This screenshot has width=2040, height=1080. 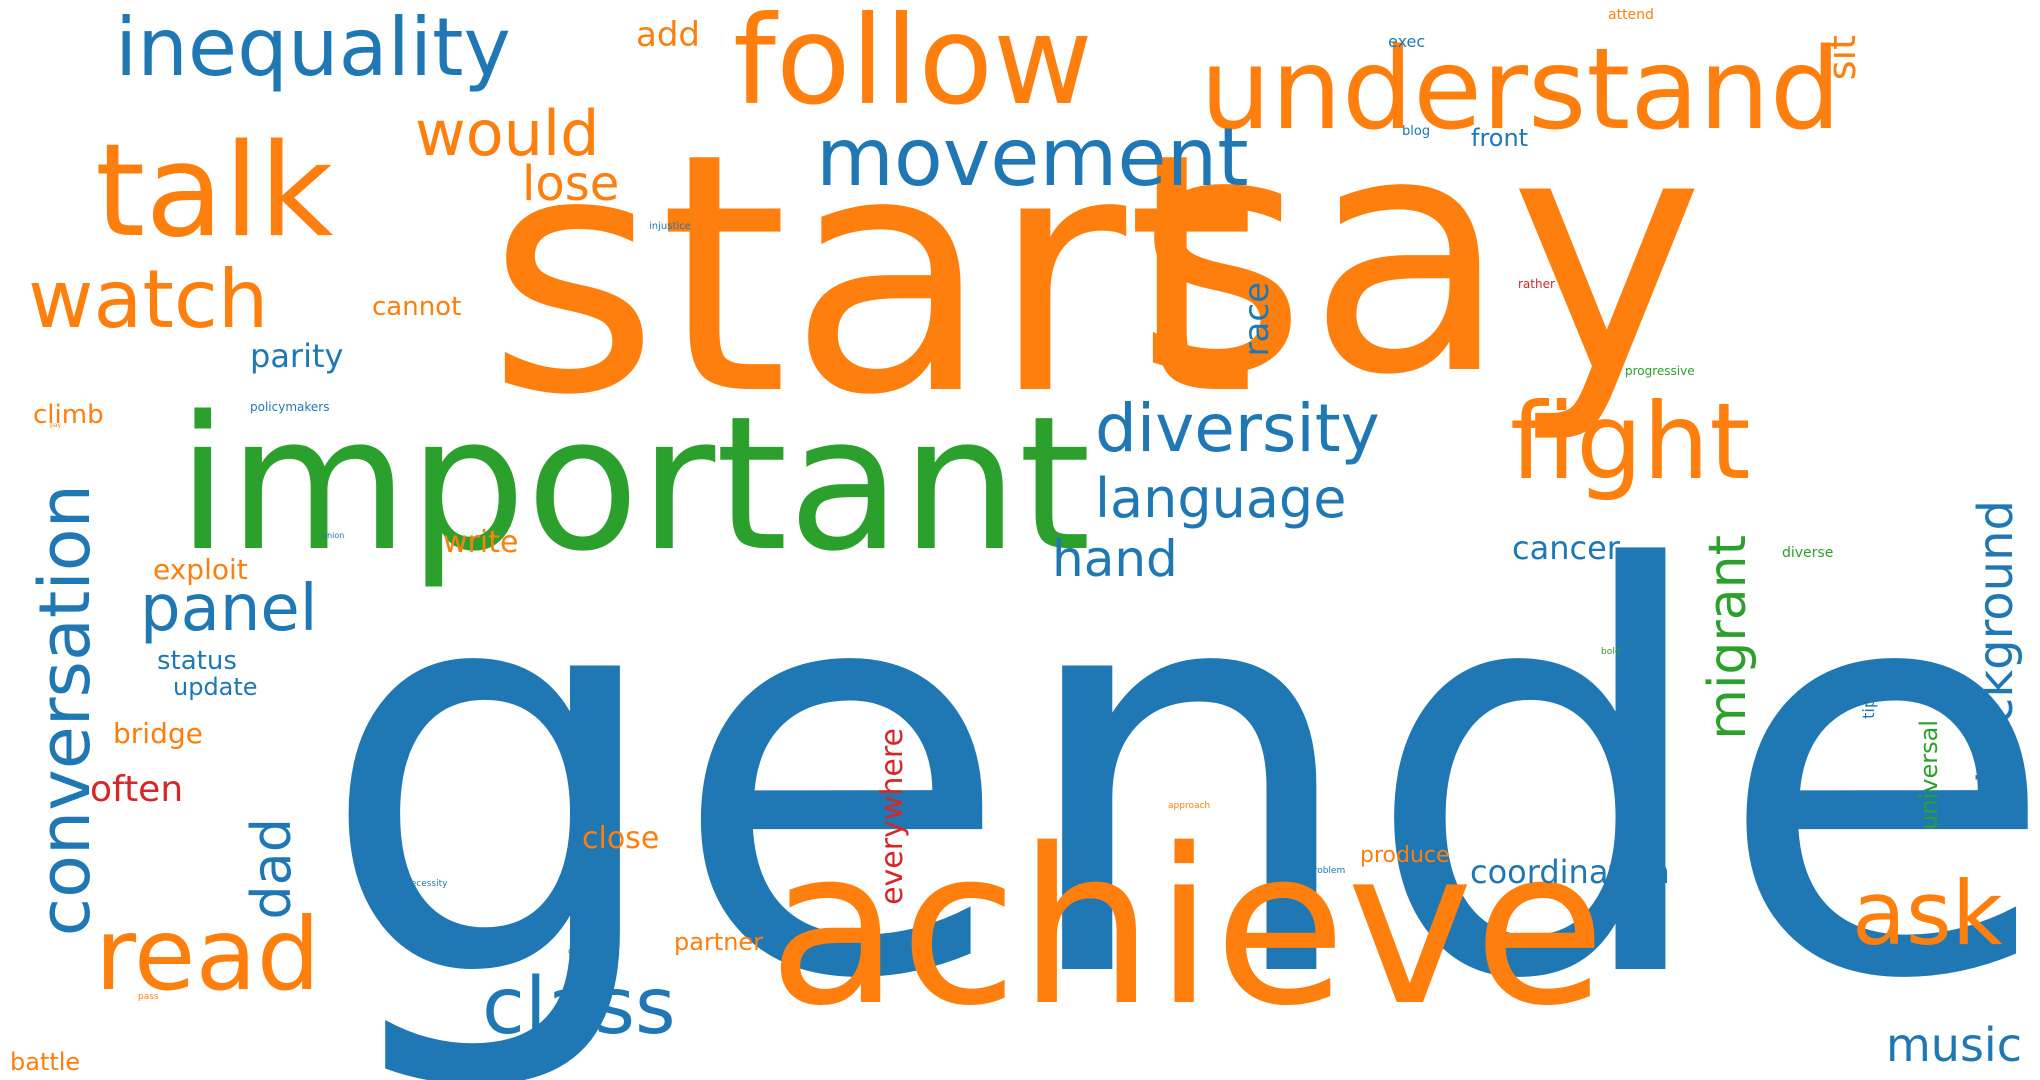 What do you see at coordinates (1808, 553) in the screenshot?
I see `word-diverse: diverse` at bounding box center [1808, 553].